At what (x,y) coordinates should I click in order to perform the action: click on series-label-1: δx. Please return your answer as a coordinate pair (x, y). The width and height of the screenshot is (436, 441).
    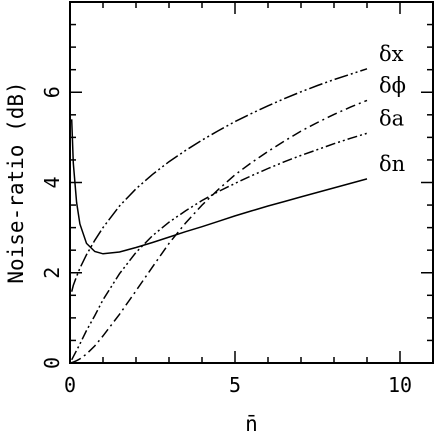
    Looking at the image, I should click on (391, 54).